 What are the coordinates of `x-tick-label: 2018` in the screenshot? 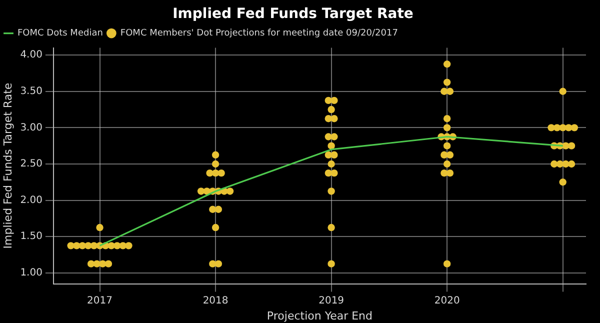 It's located at (215, 300).